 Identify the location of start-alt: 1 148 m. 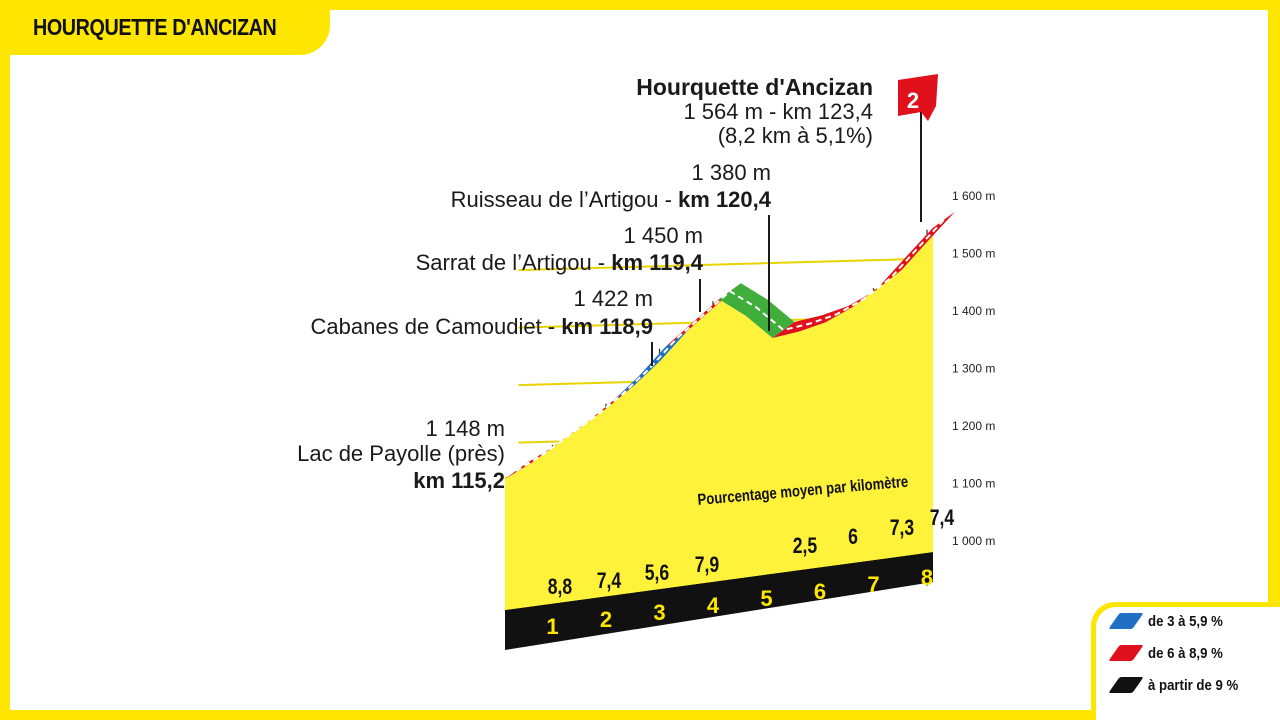
(466, 428).